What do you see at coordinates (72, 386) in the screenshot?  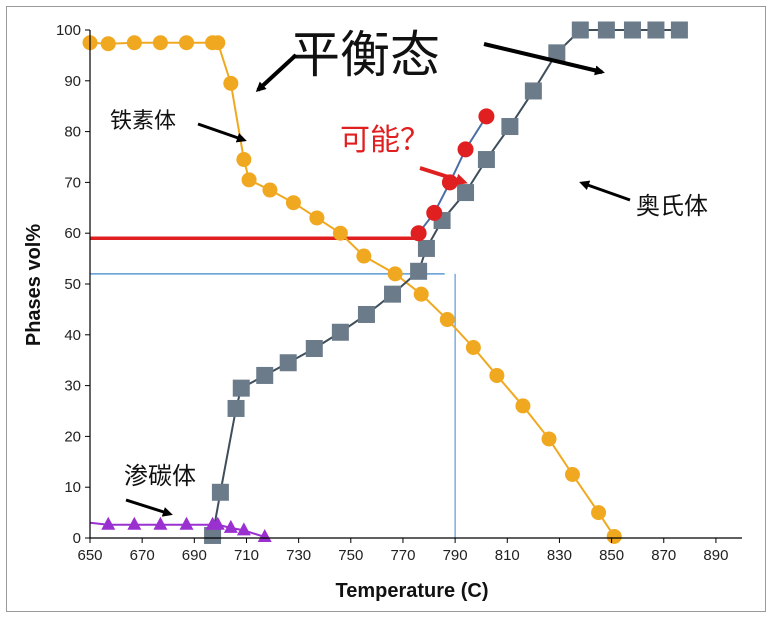 I see `y-tick-label: 30` at bounding box center [72, 386].